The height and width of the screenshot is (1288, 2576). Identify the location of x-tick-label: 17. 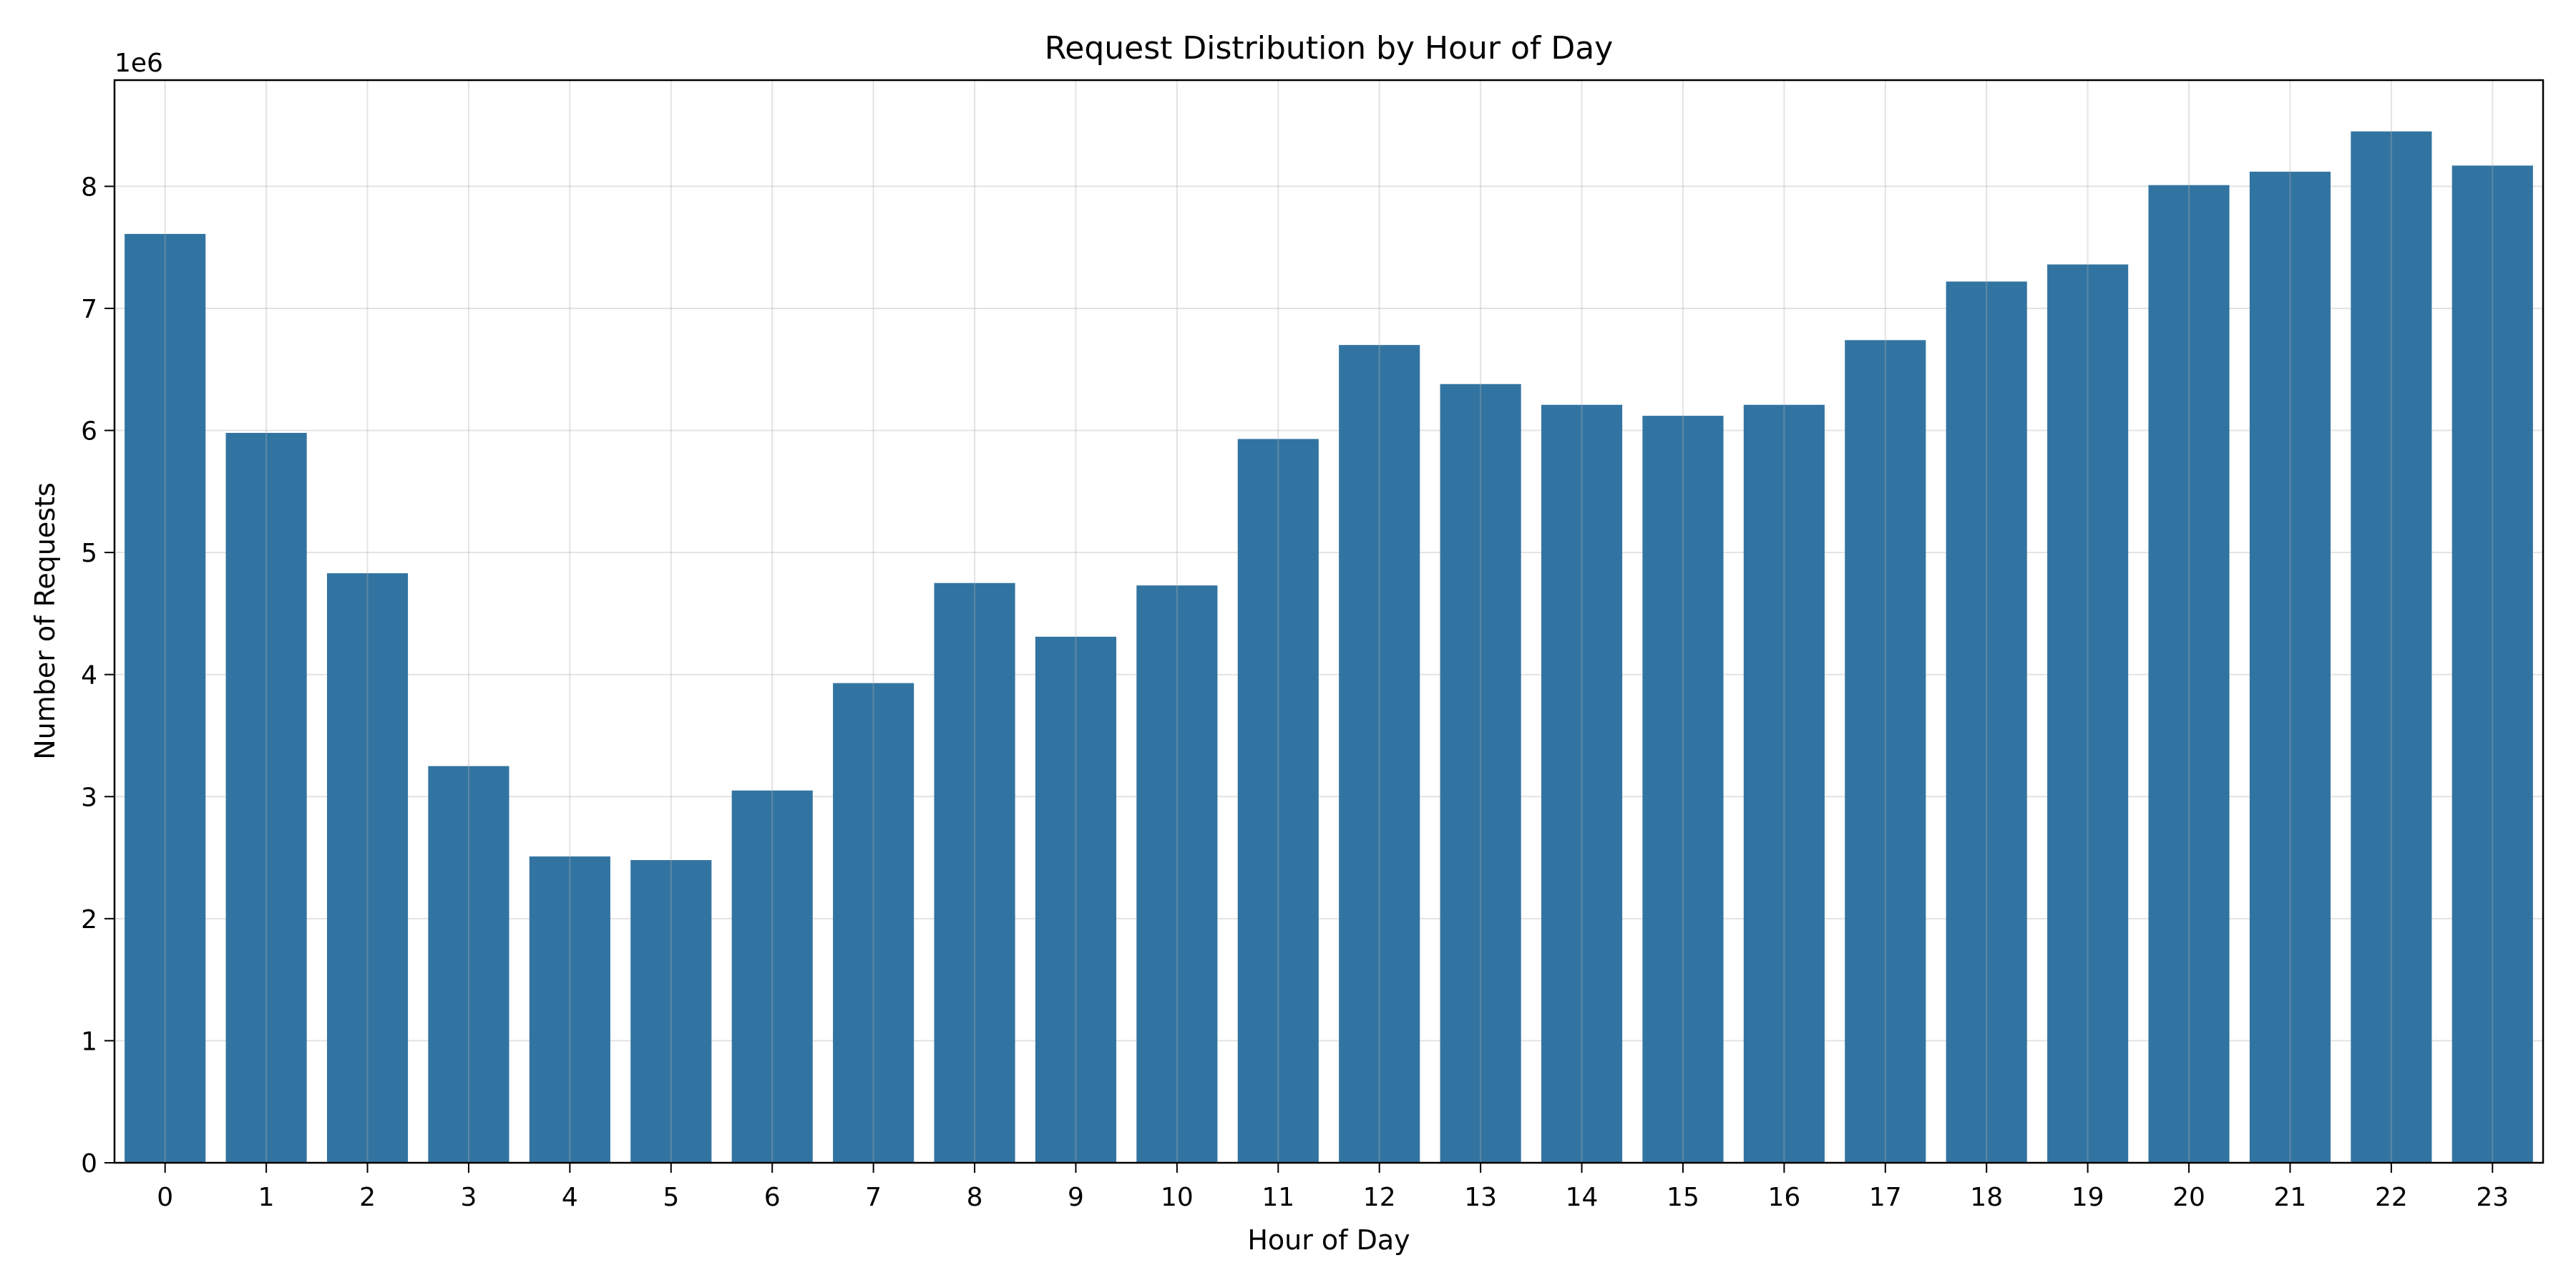
(1885, 1197).